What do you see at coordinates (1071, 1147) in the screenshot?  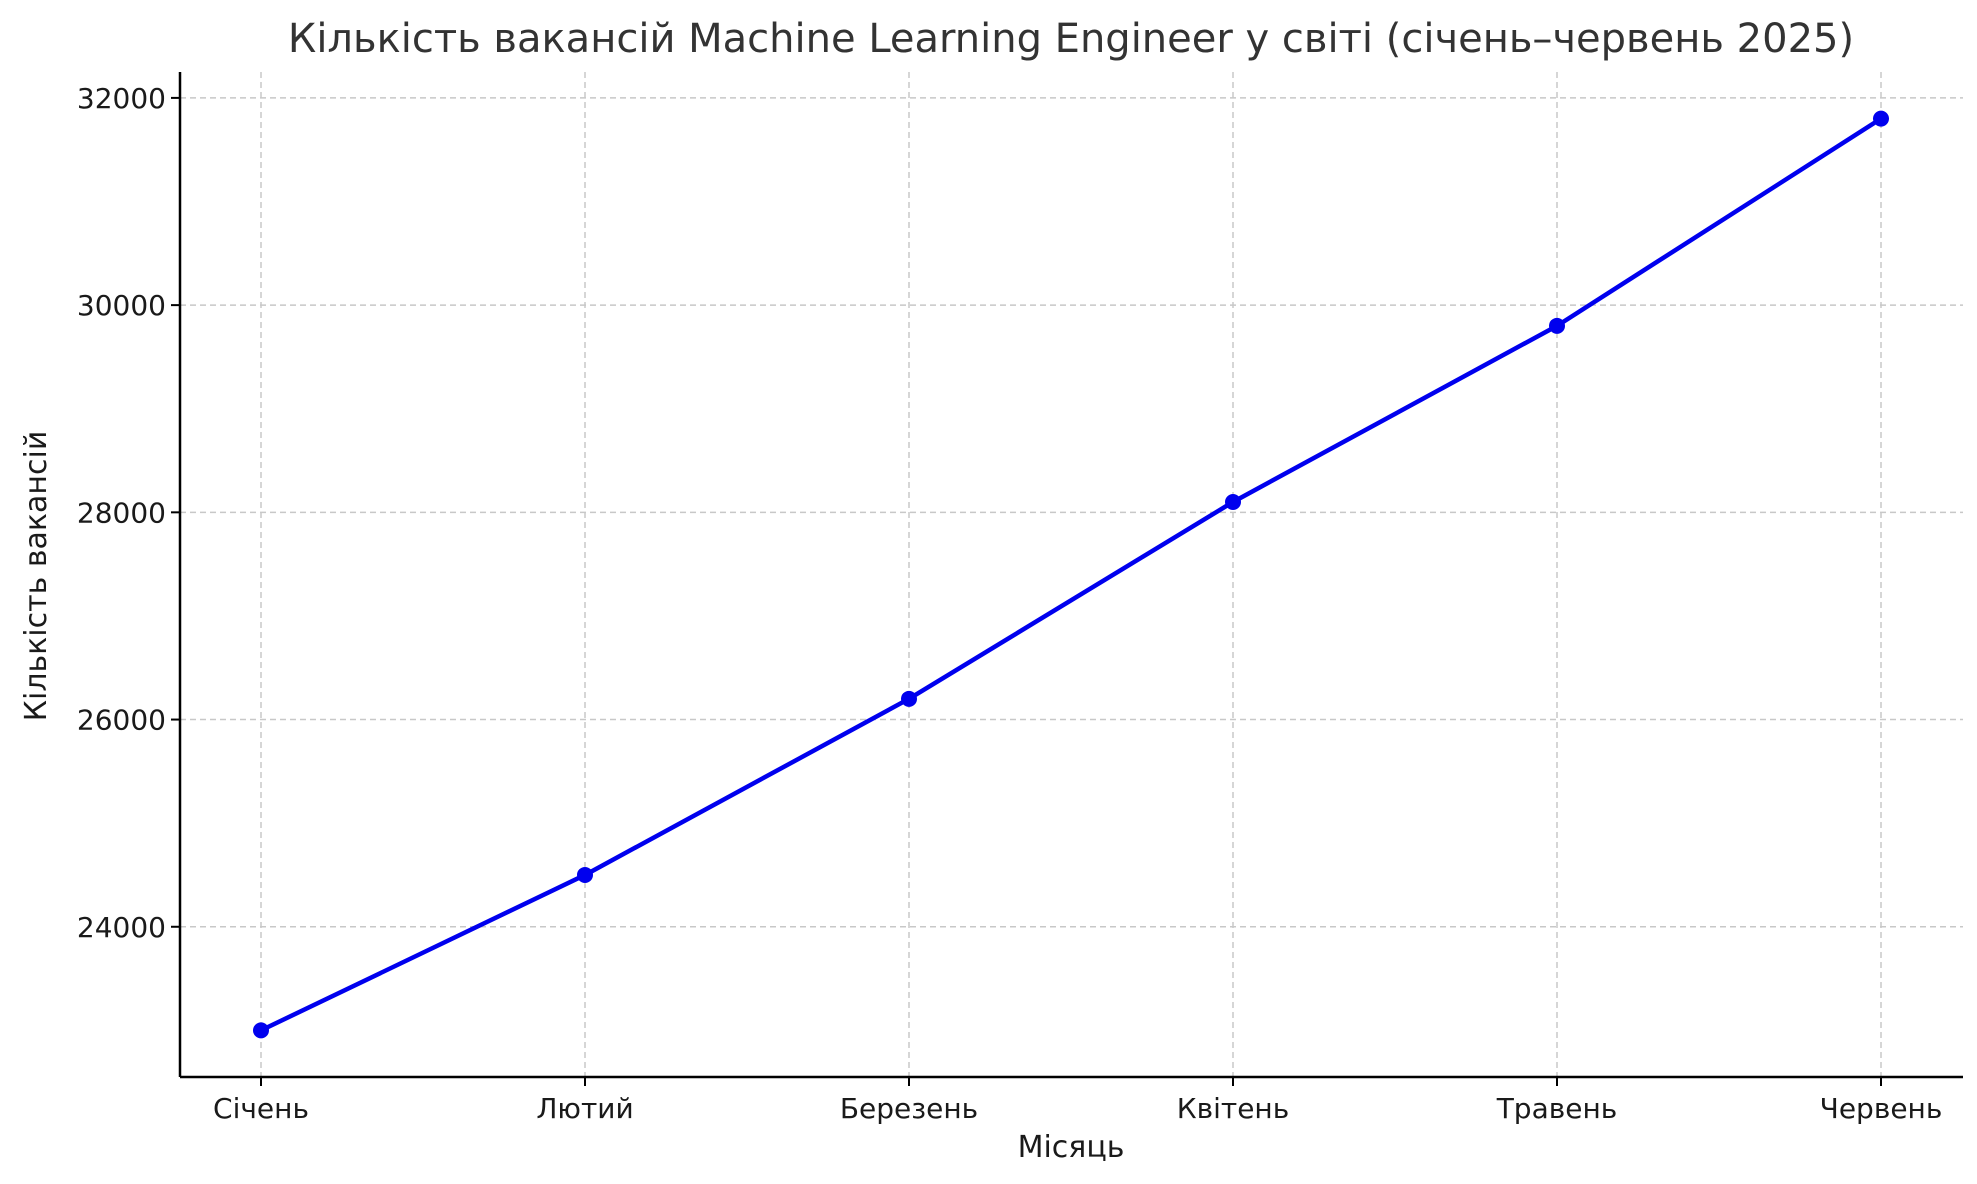 I see `x-axis-label: Місяць` at bounding box center [1071, 1147].